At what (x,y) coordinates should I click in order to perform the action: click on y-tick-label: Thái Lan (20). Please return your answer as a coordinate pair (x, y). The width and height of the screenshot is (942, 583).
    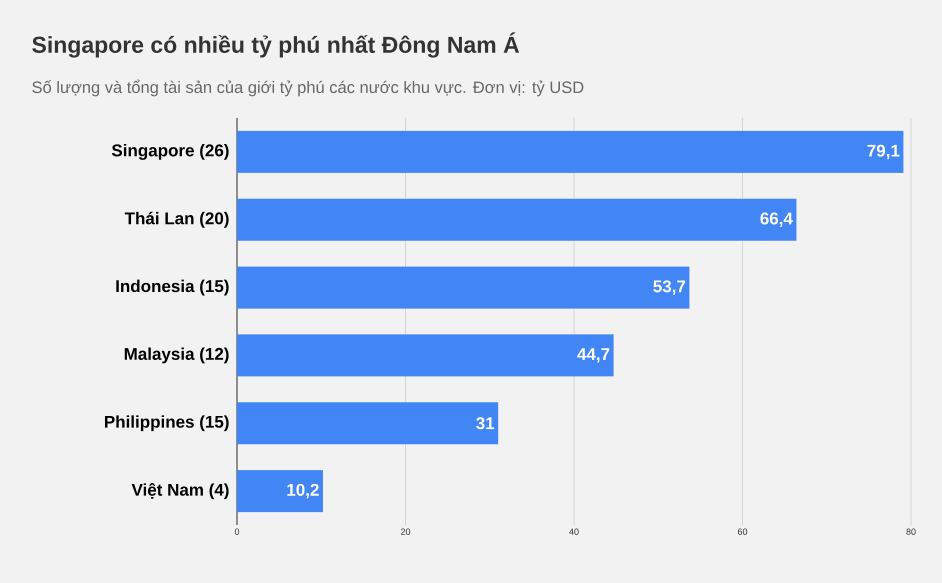
    Looking at the image, I should click on (176, 220).